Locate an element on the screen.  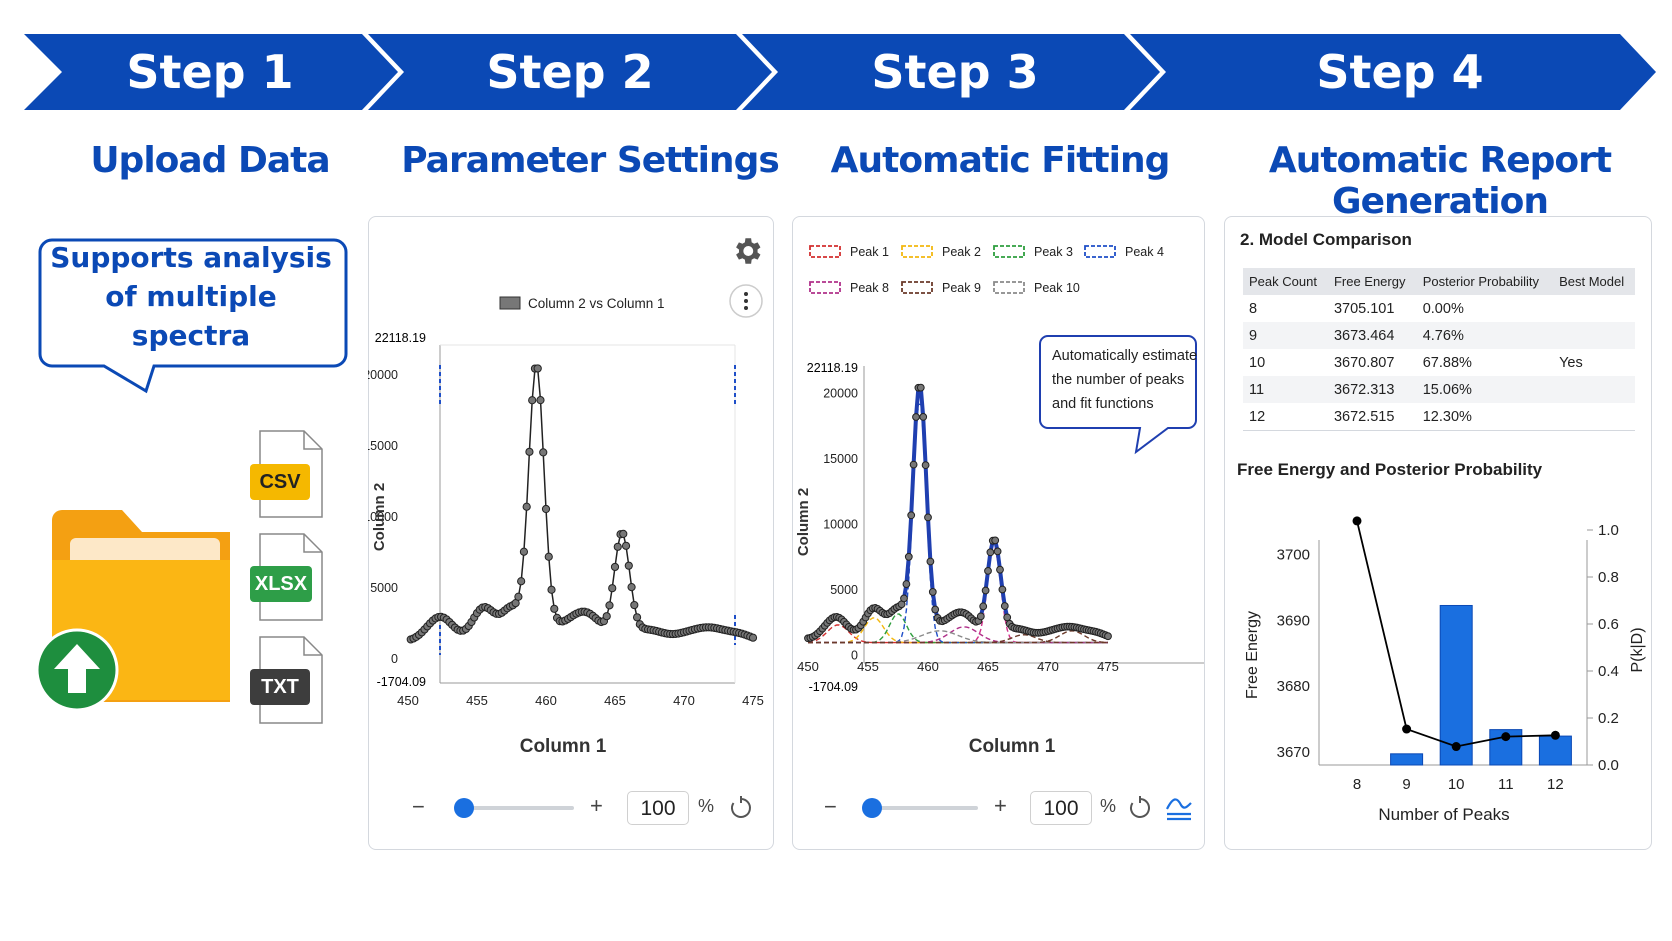
y-tick-label: 20000 is located at coordinates (383, 375).